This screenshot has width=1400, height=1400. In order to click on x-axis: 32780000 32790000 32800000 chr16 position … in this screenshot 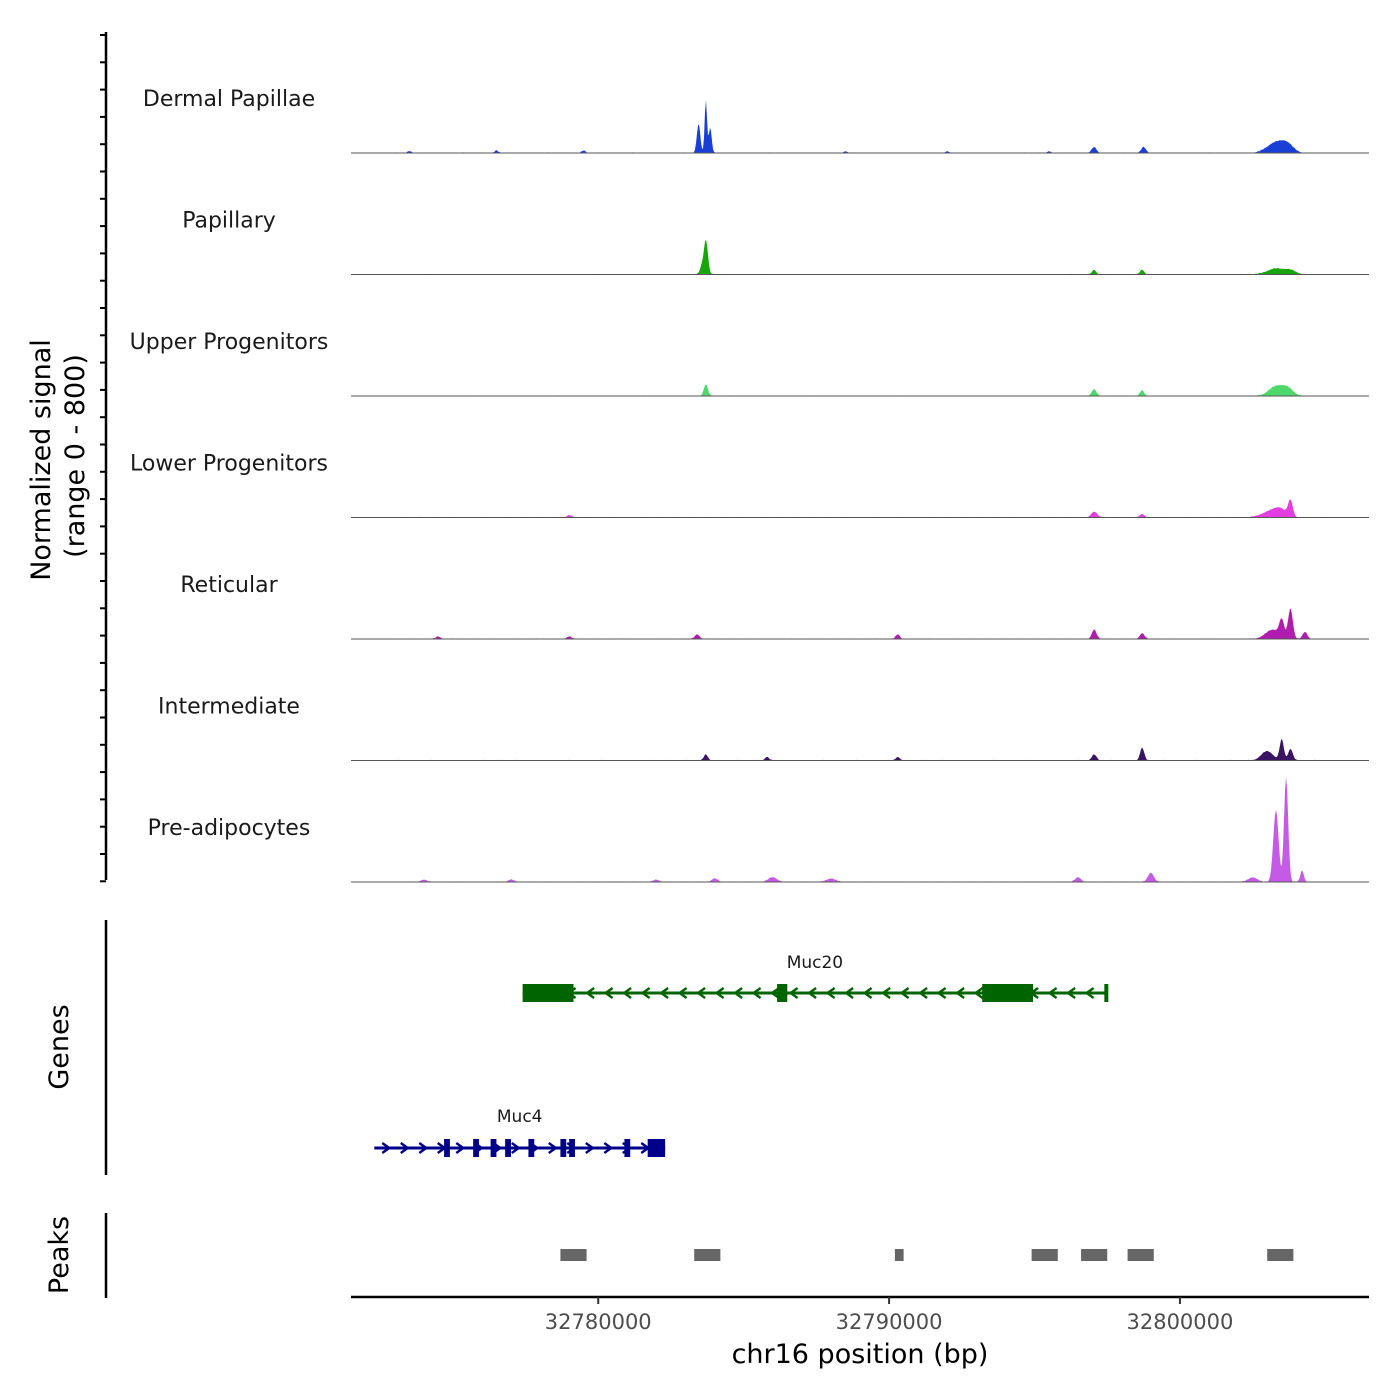, I will do `click(860, 1332)`.